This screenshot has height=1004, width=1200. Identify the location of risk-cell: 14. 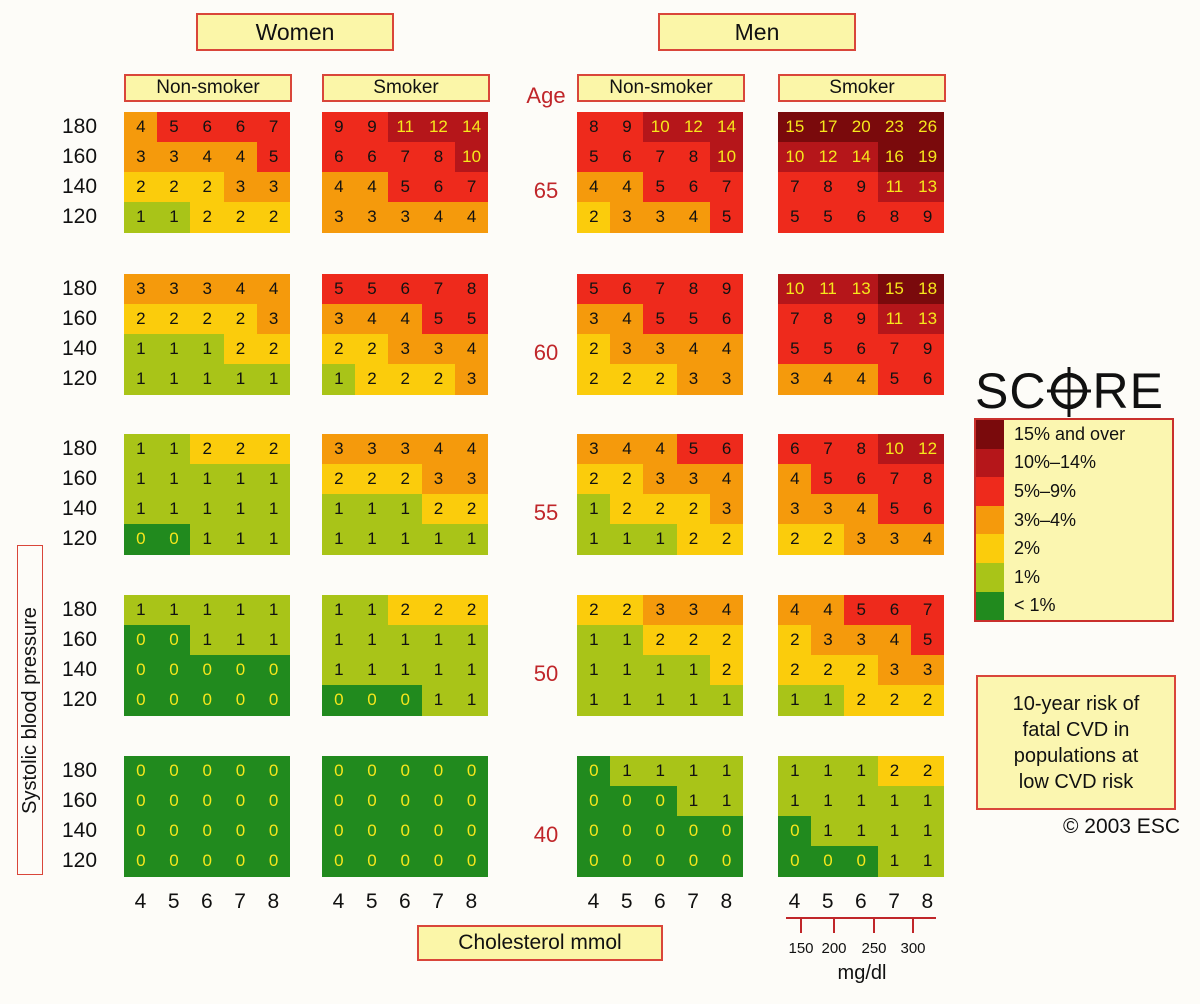
(471, 127).